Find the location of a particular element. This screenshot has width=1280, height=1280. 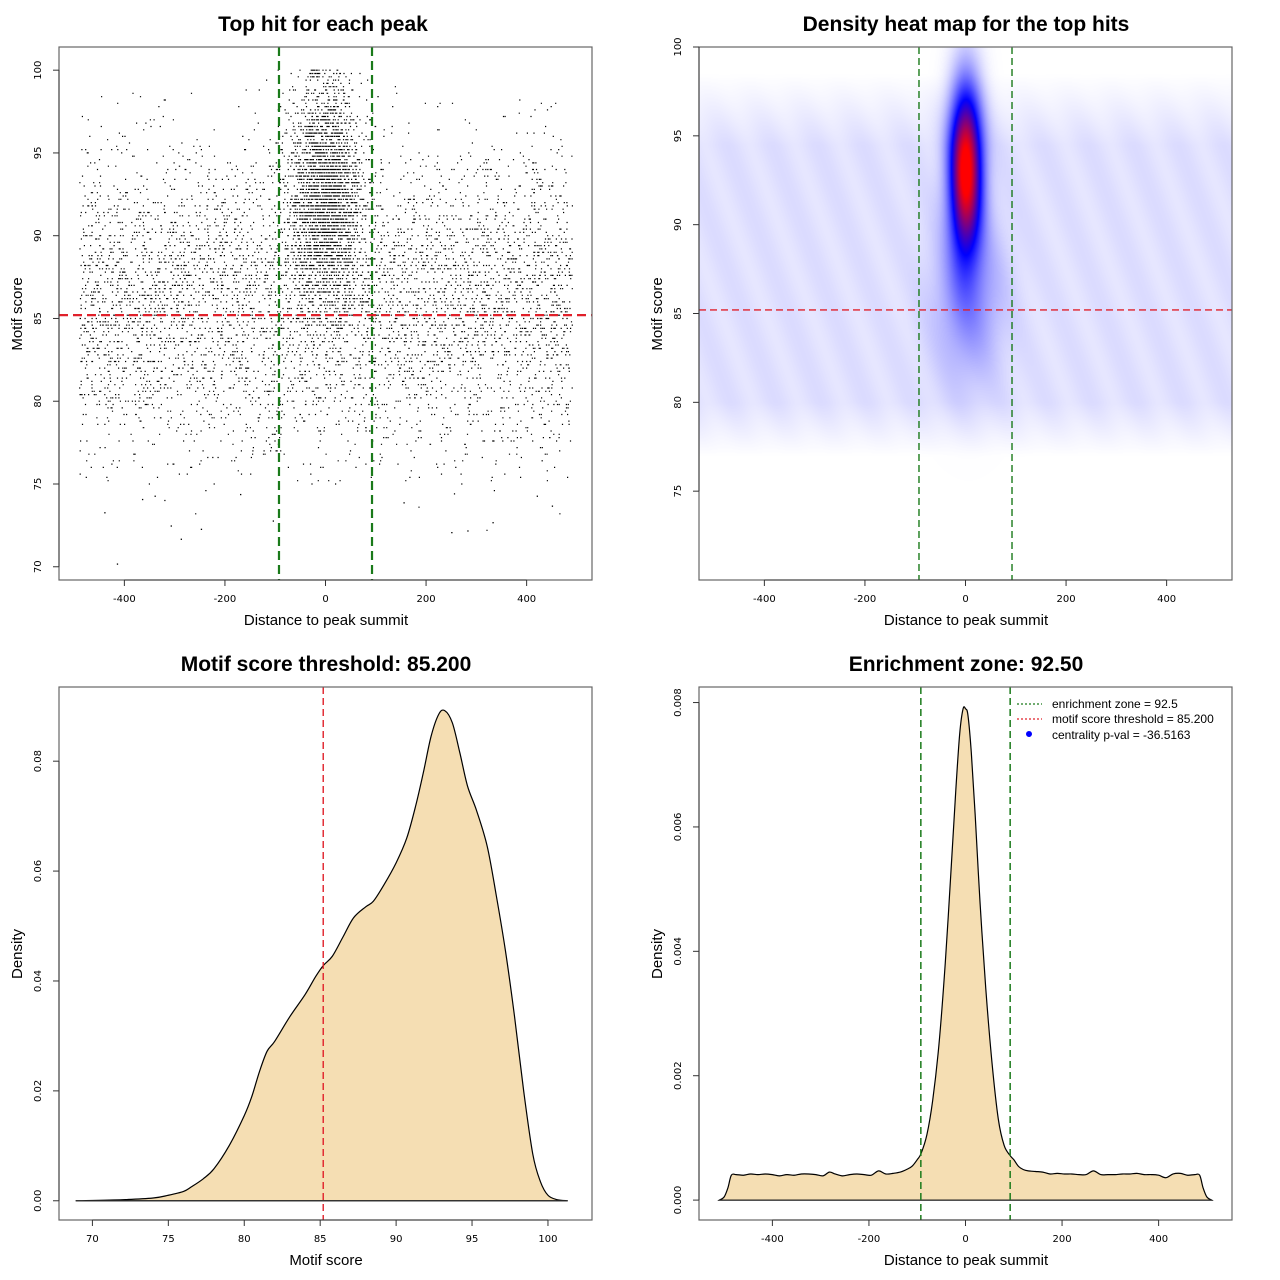

score-density-x-tick-label: 80 is located at coordinates (244, 1239).